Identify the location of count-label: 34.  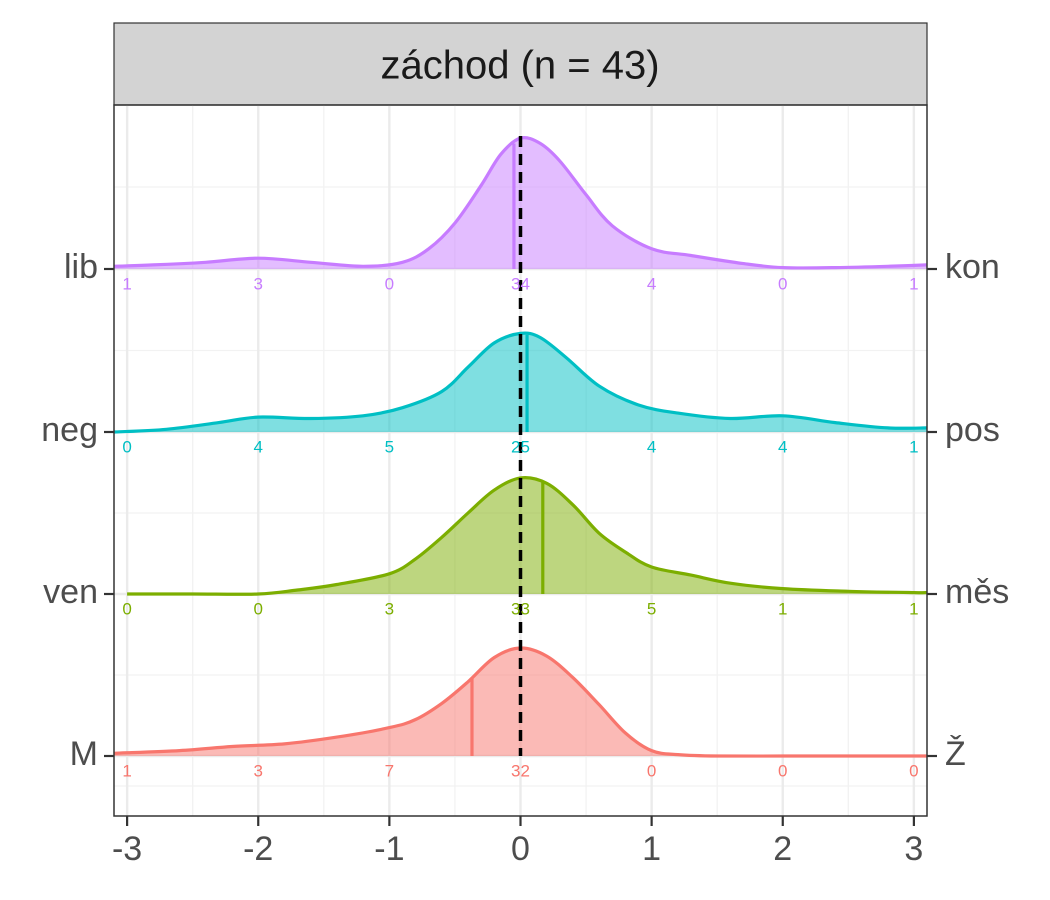
(520, 283).